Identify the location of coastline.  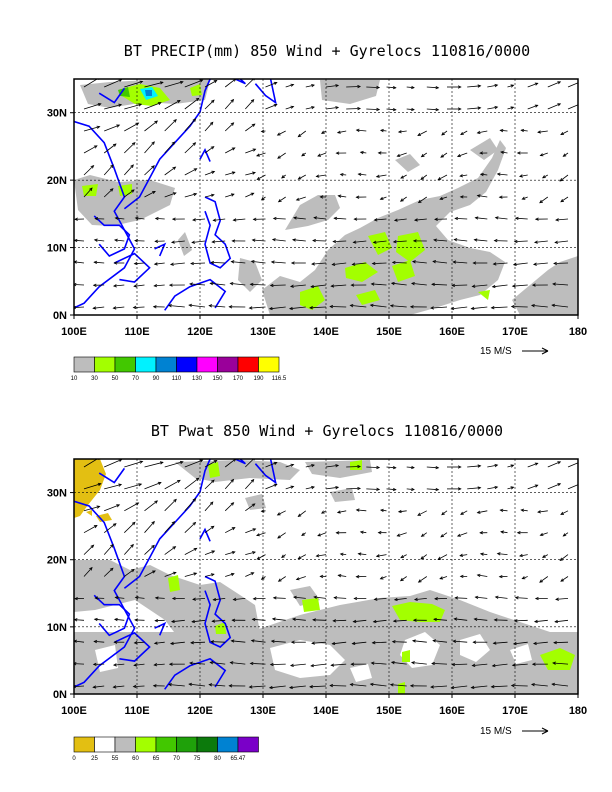
(175, 195).